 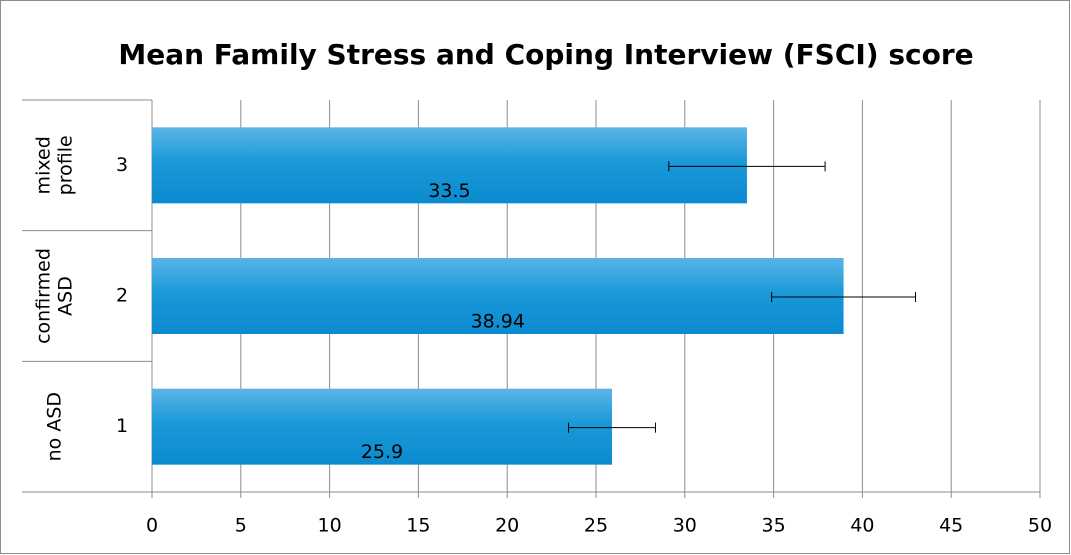 I want to click on group-label: mixed, so click(x=44, y=165).